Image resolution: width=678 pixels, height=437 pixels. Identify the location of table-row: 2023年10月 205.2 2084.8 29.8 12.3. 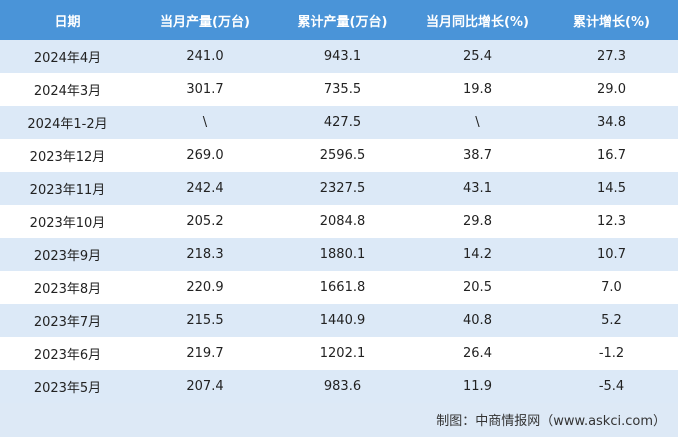
(339, 221).